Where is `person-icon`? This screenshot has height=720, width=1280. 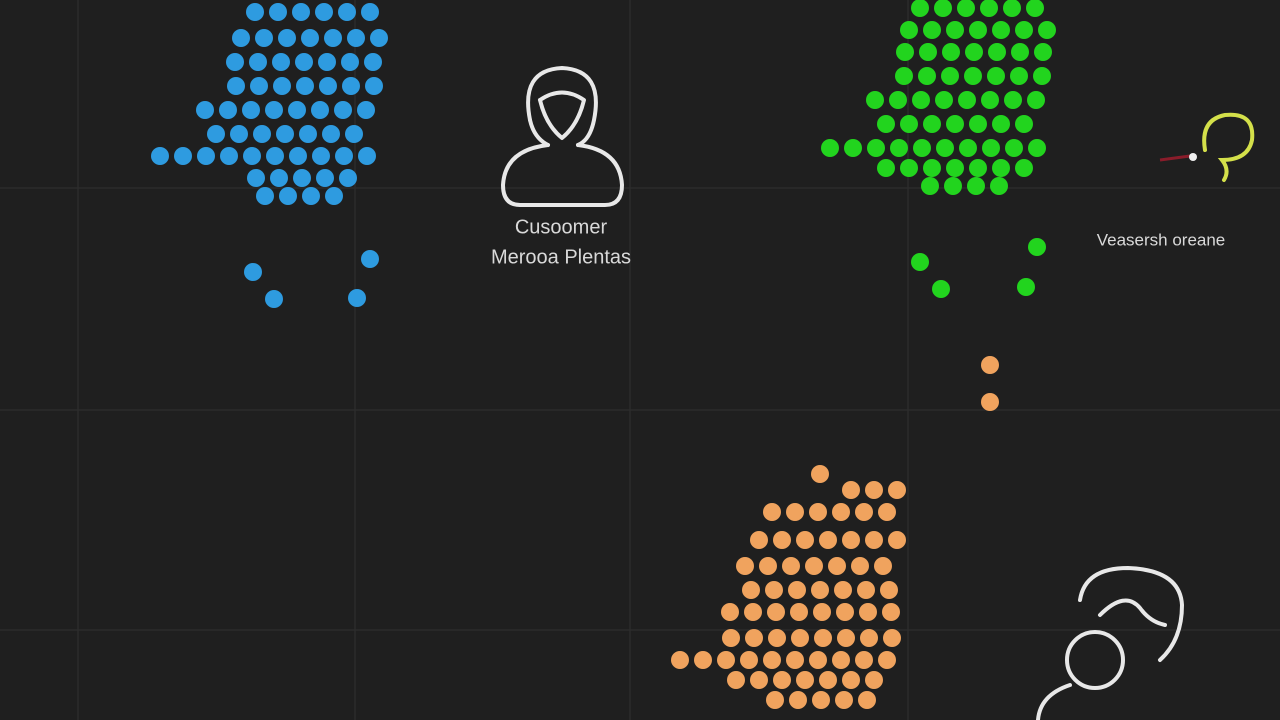 person-icon is located at coordinates (562, 136).